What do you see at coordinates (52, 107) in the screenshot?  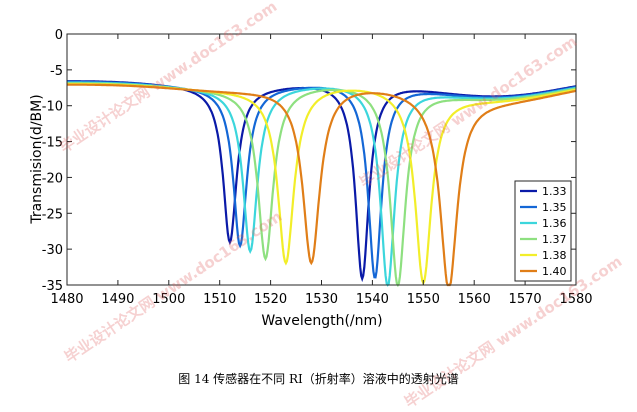 I see `y-tick-label: -10` at bounding box center [52, 107].